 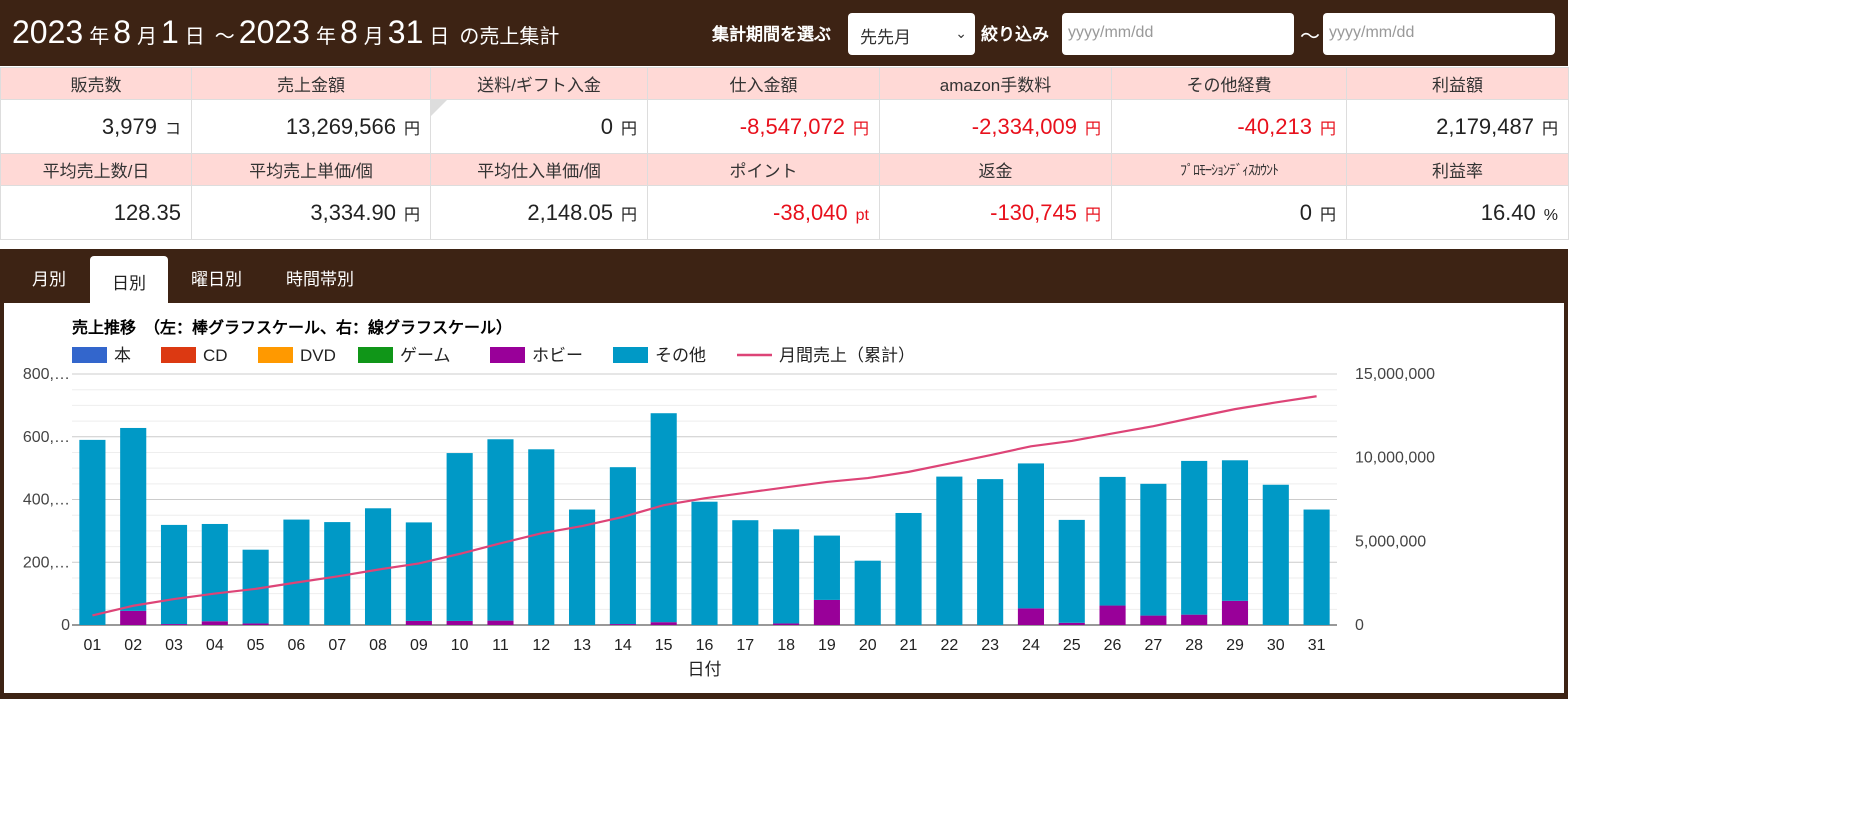 What do you see at coordinates (224, 37) in the screenshot?
I see `title-tilde: ～` at bounding box center [224, 37].